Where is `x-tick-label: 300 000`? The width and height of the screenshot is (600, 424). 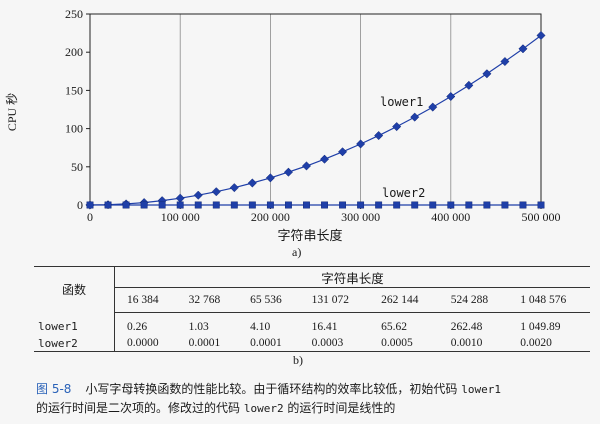
x-tick-label: 300 000 is located at coordinates (360, 217).